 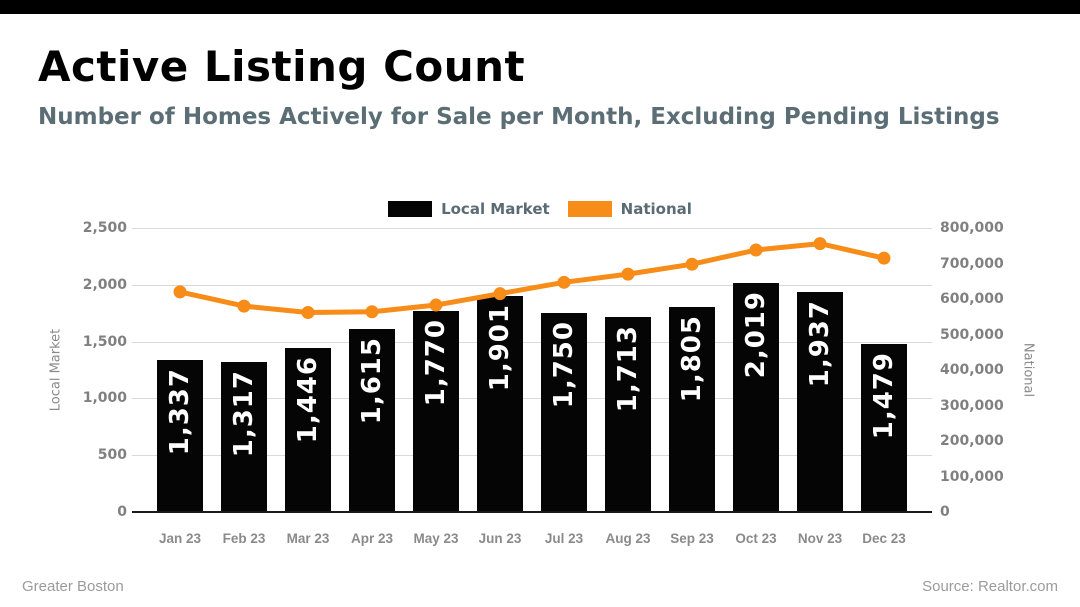 I want to click on right-axis-tick: 600,000, so click(x=972, y=299).